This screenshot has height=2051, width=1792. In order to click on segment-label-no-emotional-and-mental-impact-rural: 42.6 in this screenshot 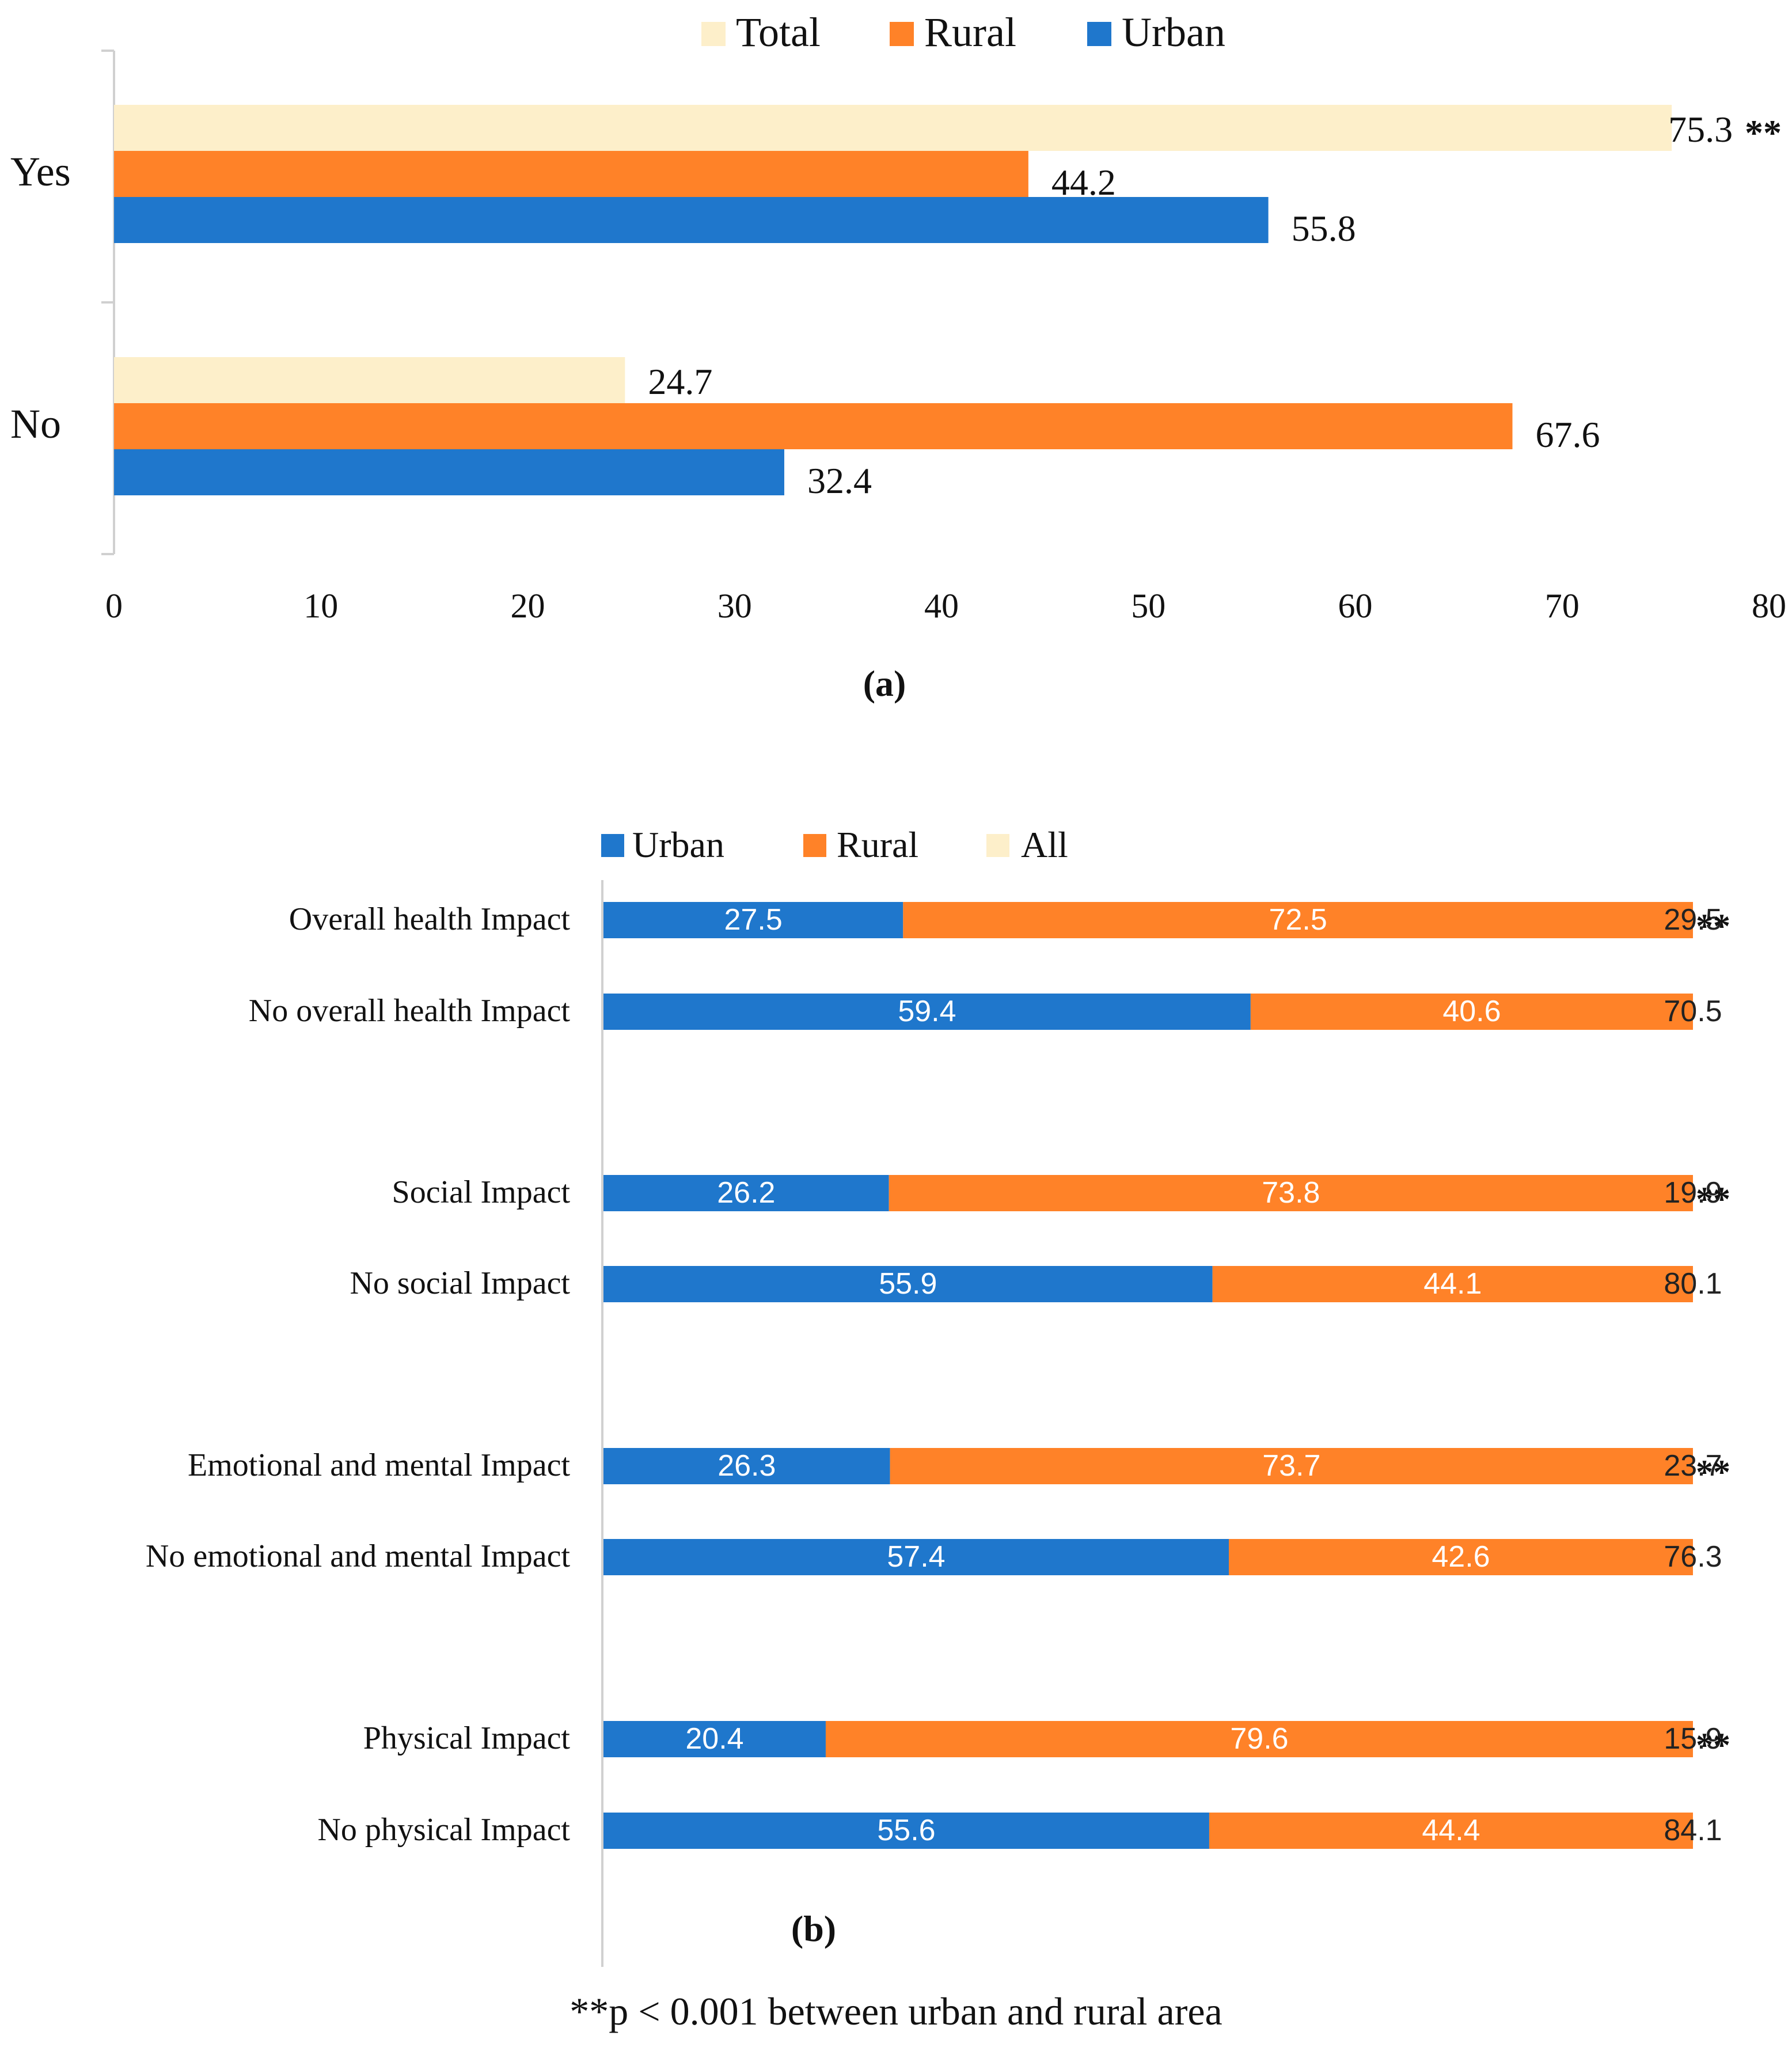, I will do `click(1461, 1557)`.